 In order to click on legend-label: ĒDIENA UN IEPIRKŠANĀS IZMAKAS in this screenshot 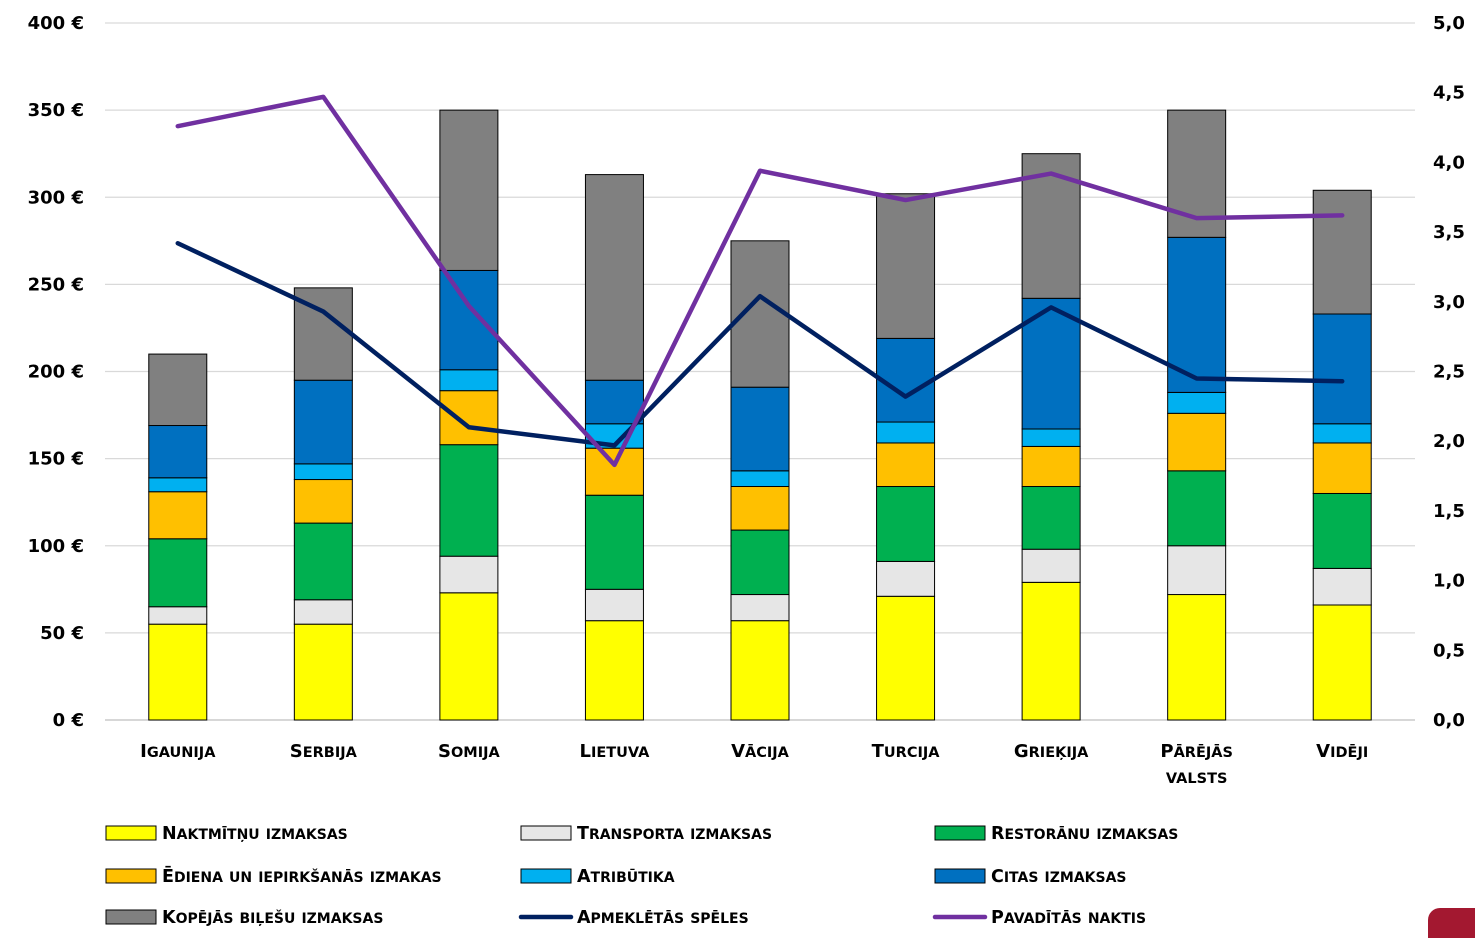, I will do `click(302, 876)`.